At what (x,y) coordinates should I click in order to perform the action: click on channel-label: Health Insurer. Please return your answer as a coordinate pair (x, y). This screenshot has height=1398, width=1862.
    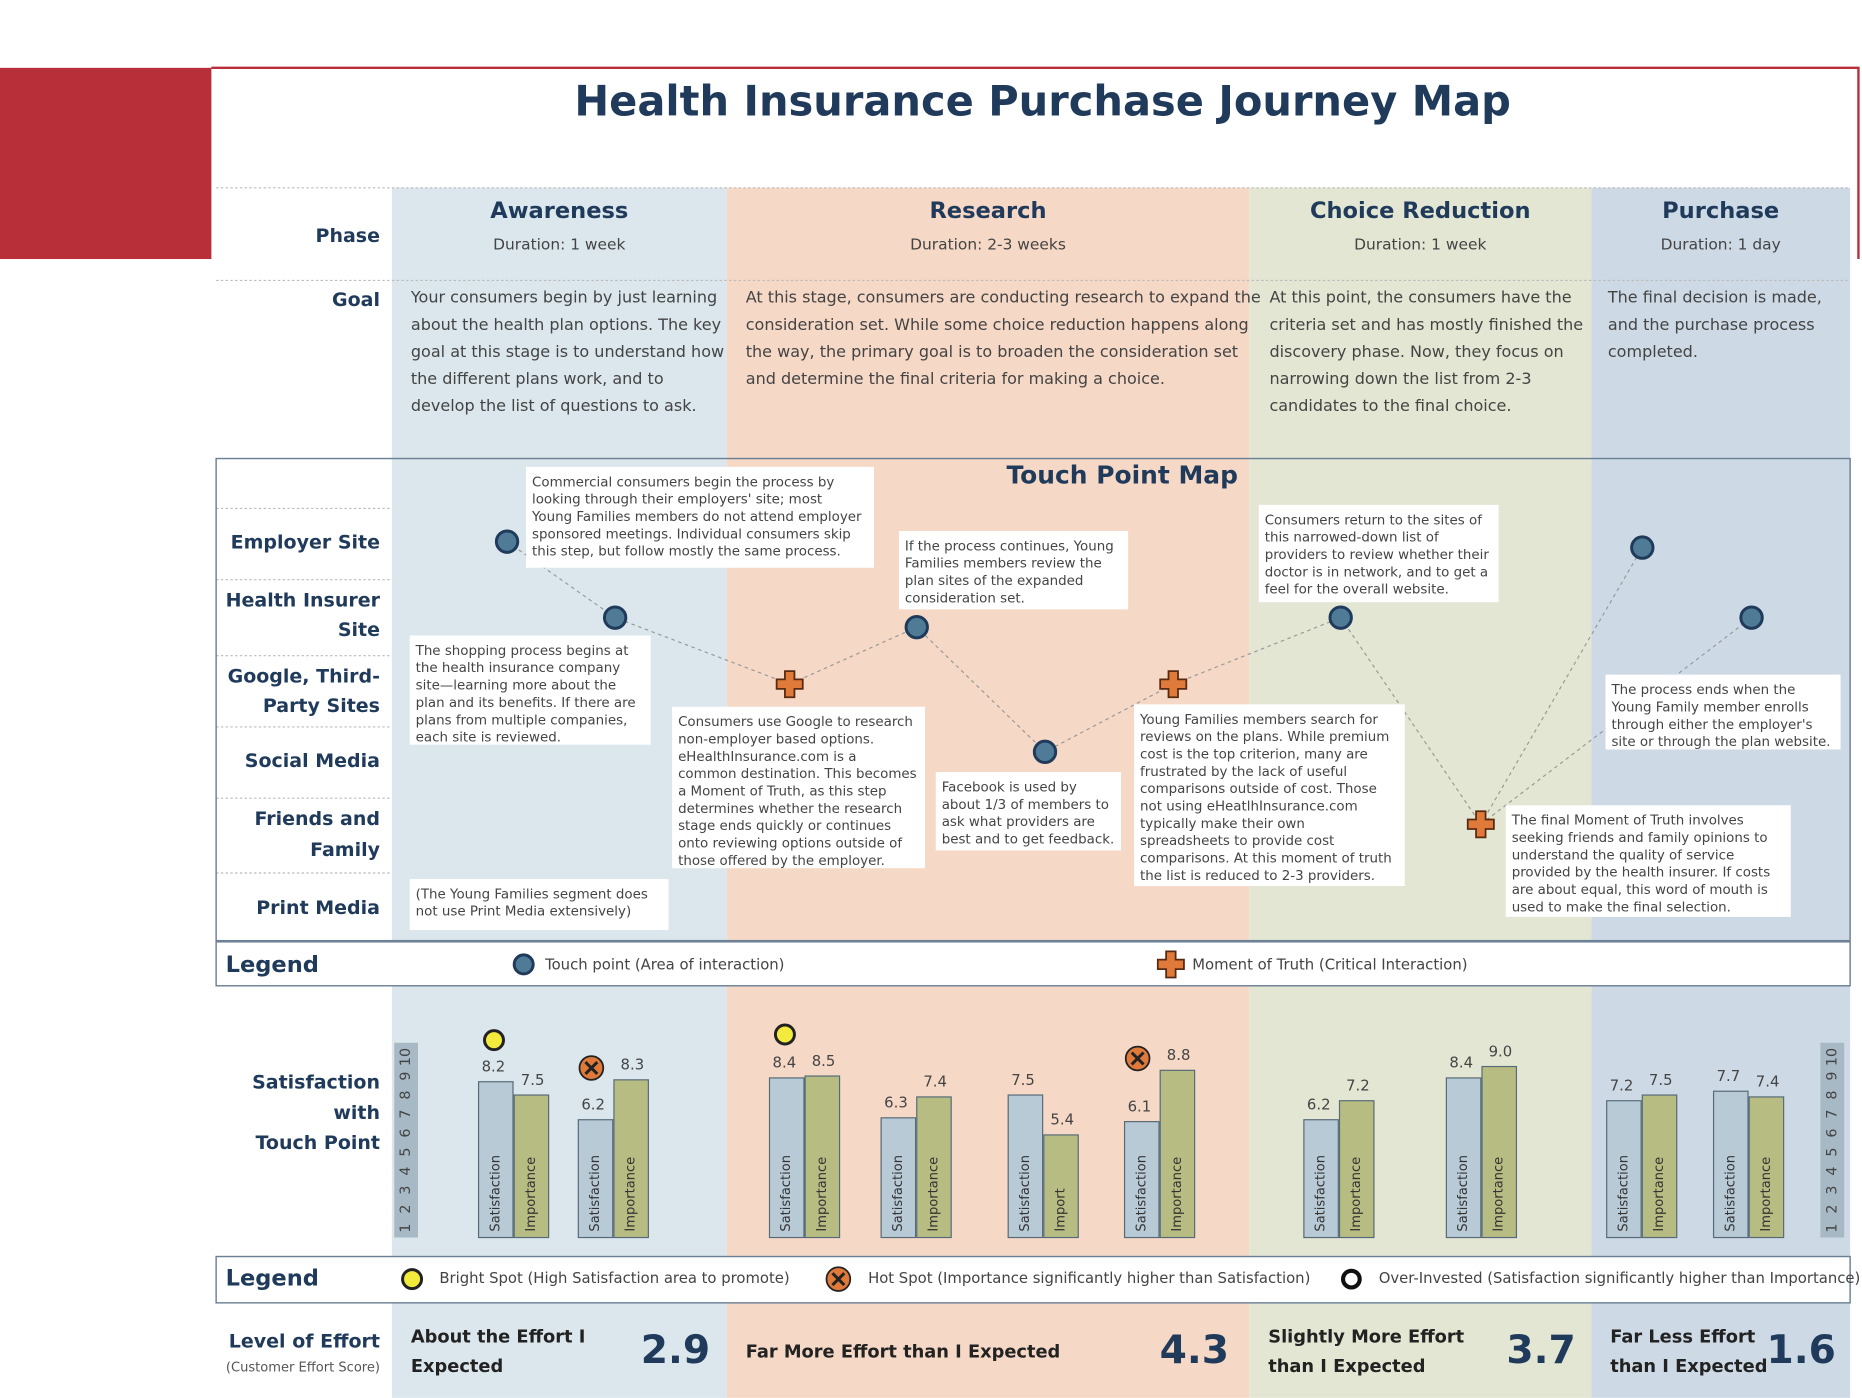
    Looking at the image, I should click on (303, 601).